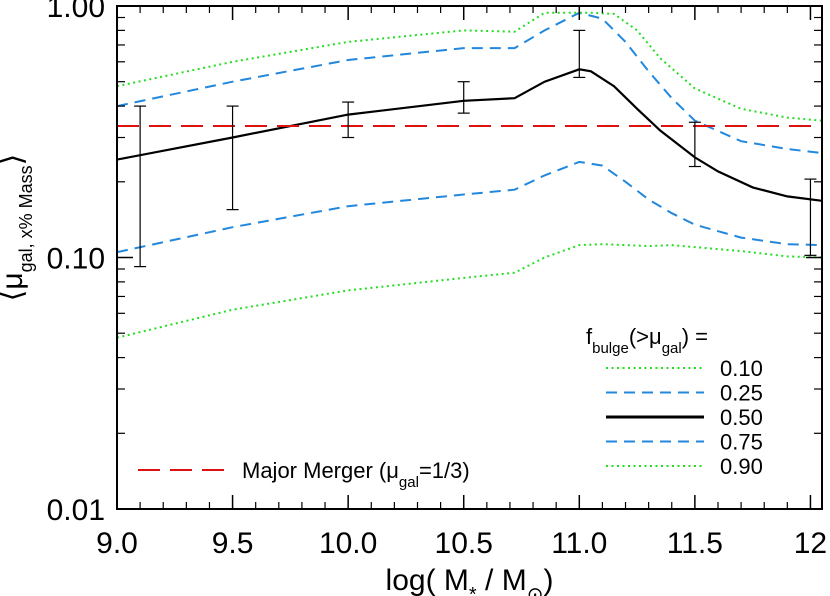 The image size is (830, 596). I want to click on x-tick-label-0: 9.0, so click(117, 543).